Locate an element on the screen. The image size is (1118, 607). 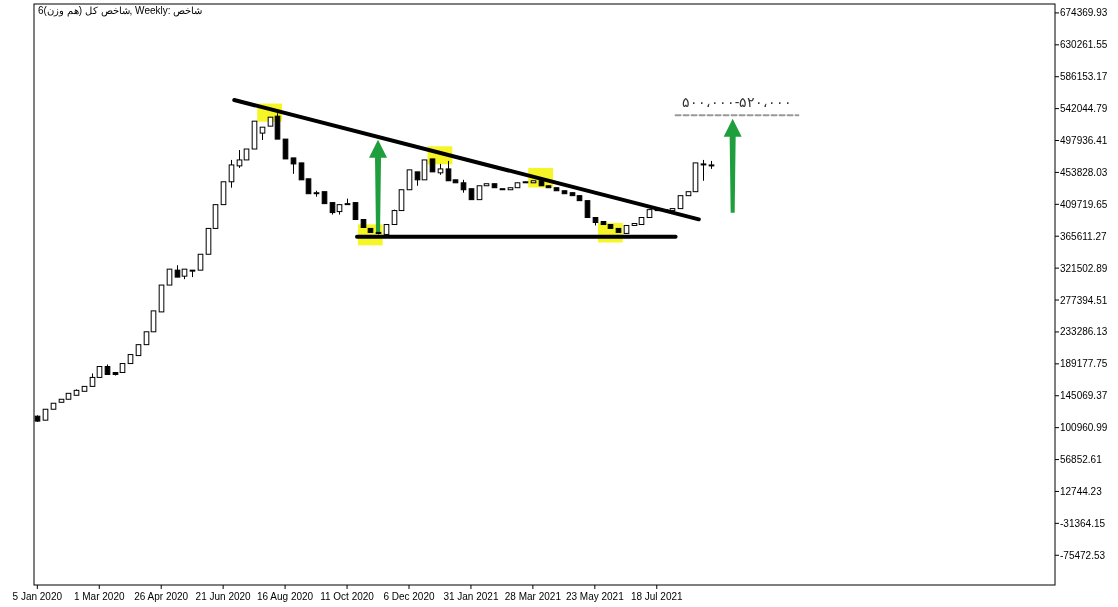
y-tick-label: 145069.37 is located at coordinates (1084, 396).